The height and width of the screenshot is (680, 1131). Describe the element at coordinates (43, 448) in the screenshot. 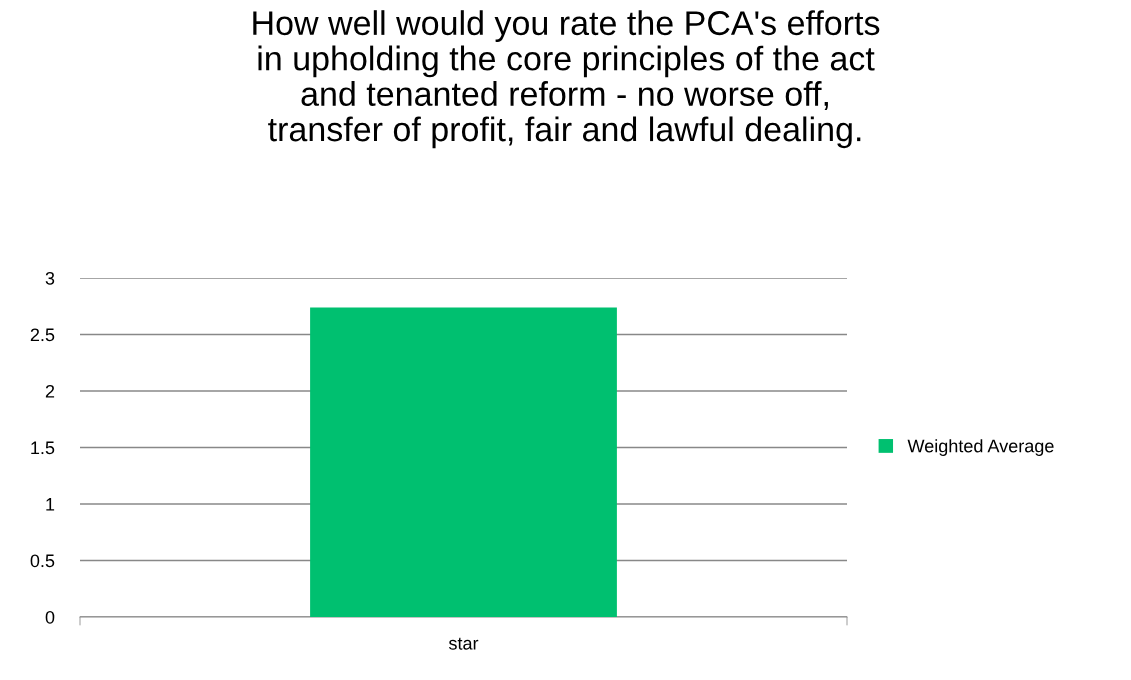

I see `y-tick-label: 1.5` at that location.